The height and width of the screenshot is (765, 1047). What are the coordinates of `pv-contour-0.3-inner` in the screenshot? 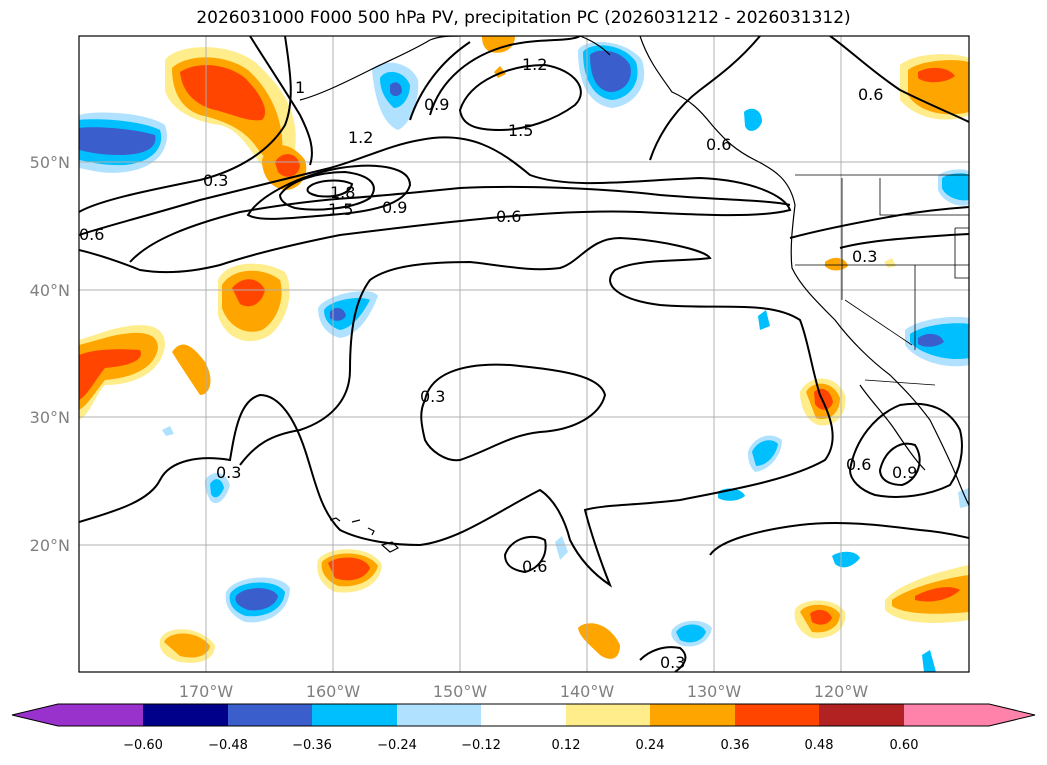 It's located at (513, 412).